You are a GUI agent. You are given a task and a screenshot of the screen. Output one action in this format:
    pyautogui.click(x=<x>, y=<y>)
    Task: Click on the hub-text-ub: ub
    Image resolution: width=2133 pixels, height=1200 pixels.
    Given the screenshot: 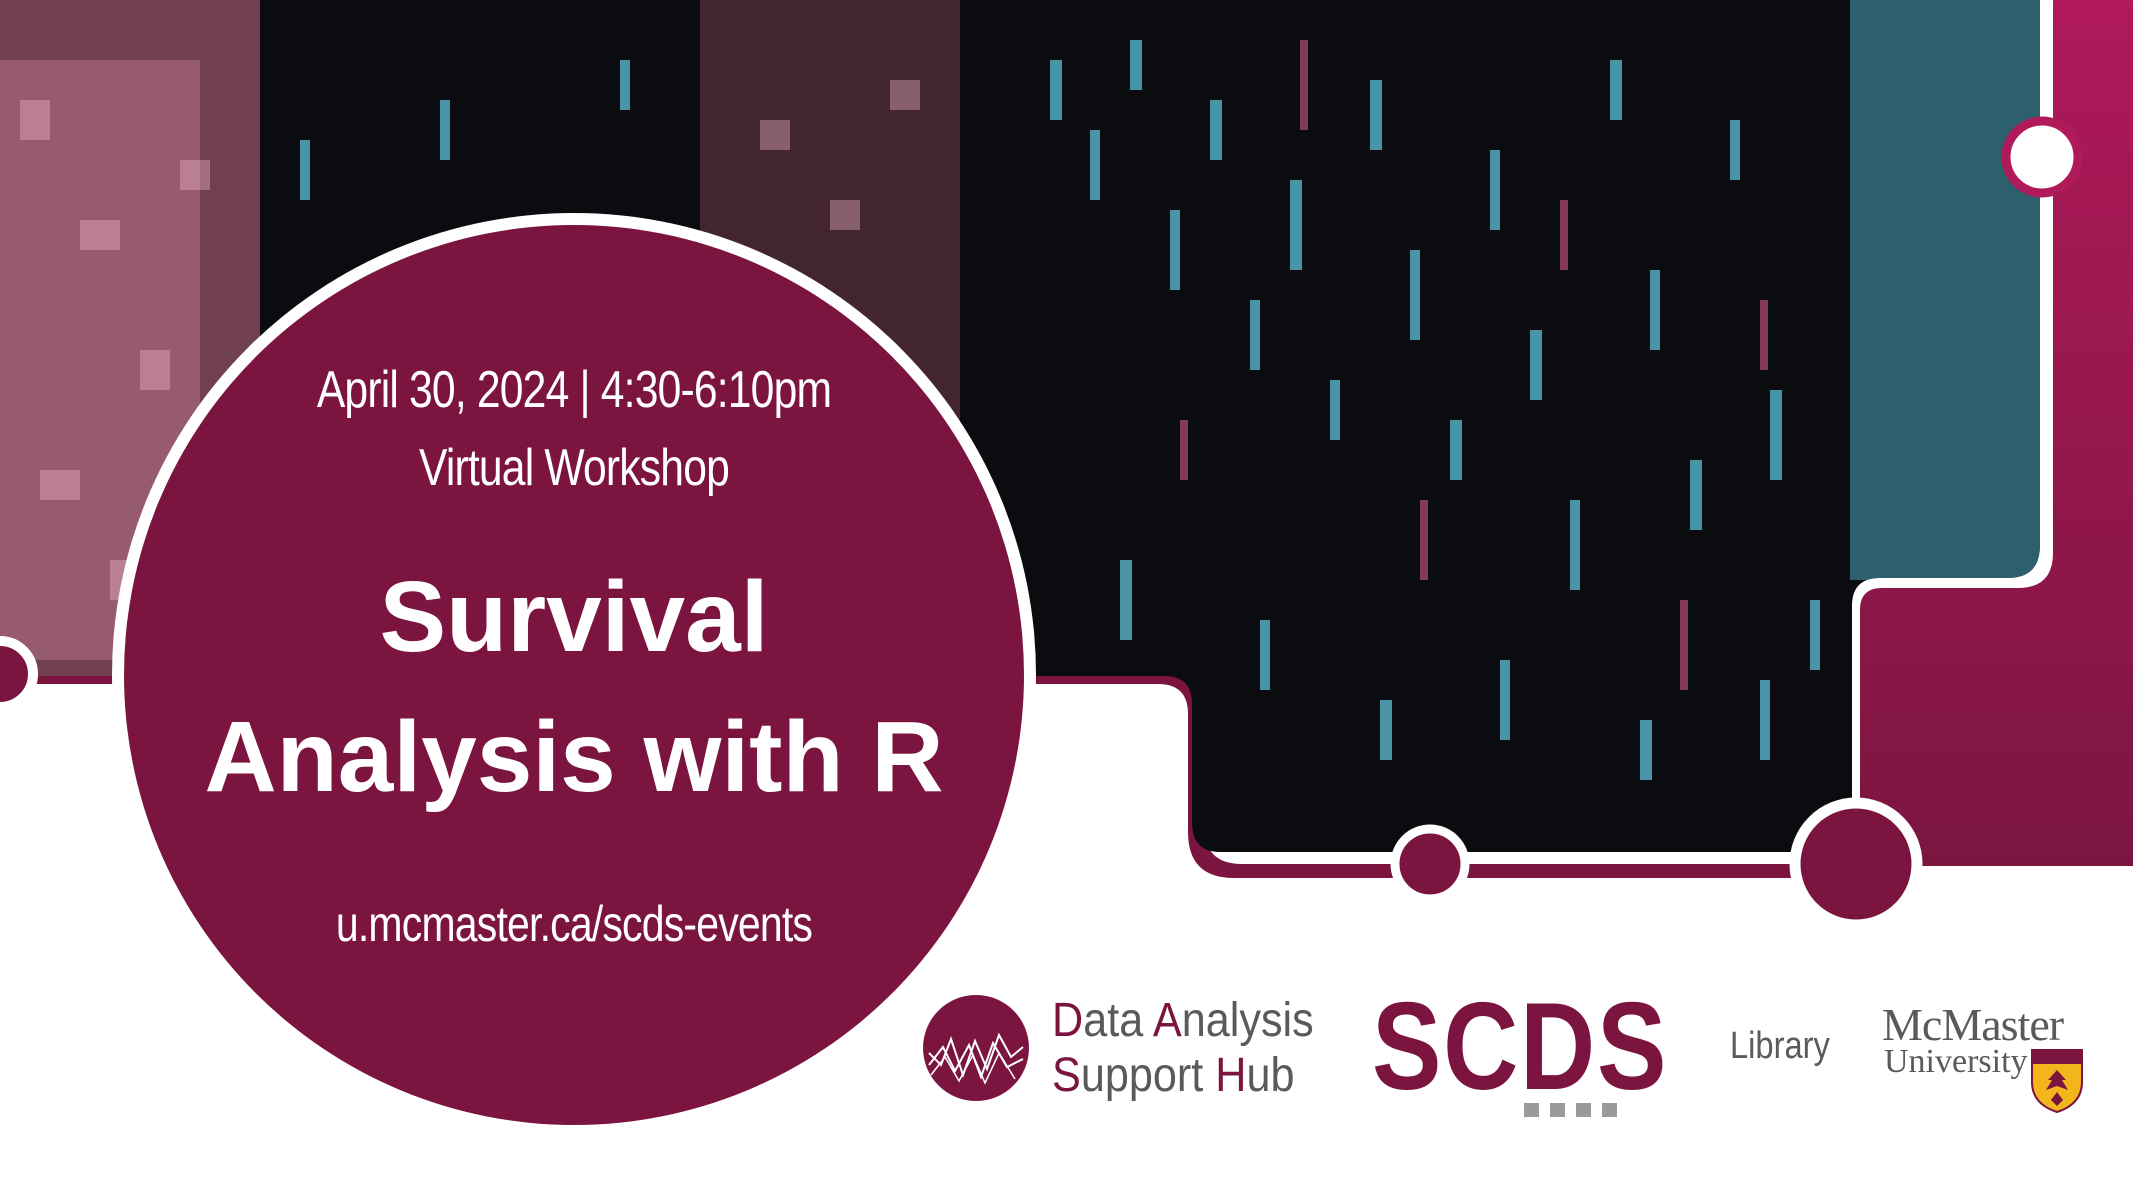 What is the action you would take?
    pyautogui.click(x=1270, y=1075)
    